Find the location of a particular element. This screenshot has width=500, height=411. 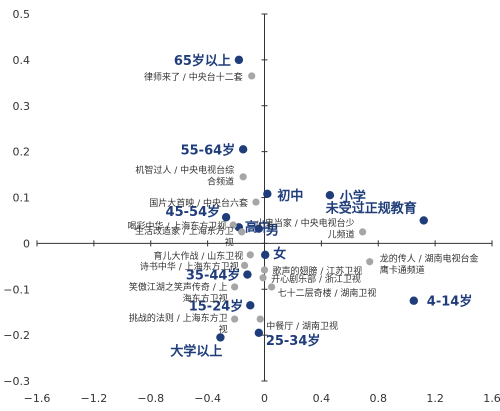

demographic-label: 65岁以上 is located at coordinates (202, 61).